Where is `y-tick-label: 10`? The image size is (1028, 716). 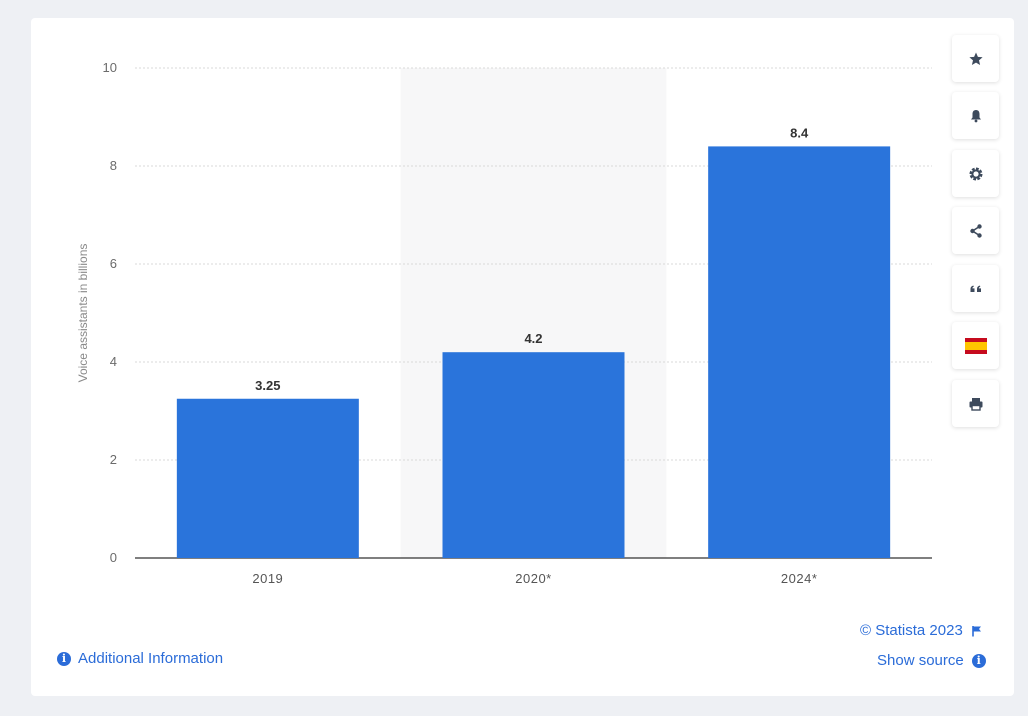
y-tick-label: 10 is located at coordinates (110, 67).